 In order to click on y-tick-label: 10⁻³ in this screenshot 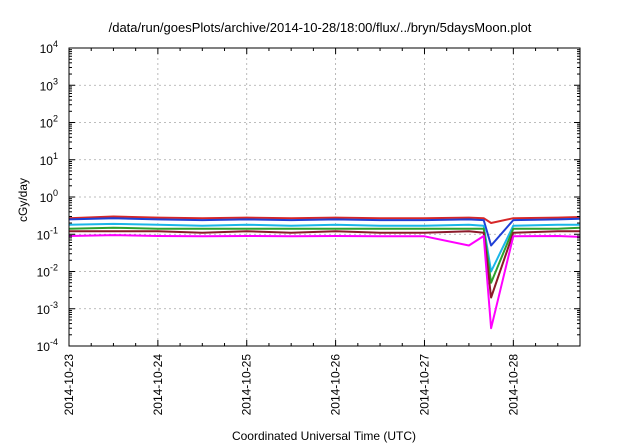, I will do `click(47, 308)`.